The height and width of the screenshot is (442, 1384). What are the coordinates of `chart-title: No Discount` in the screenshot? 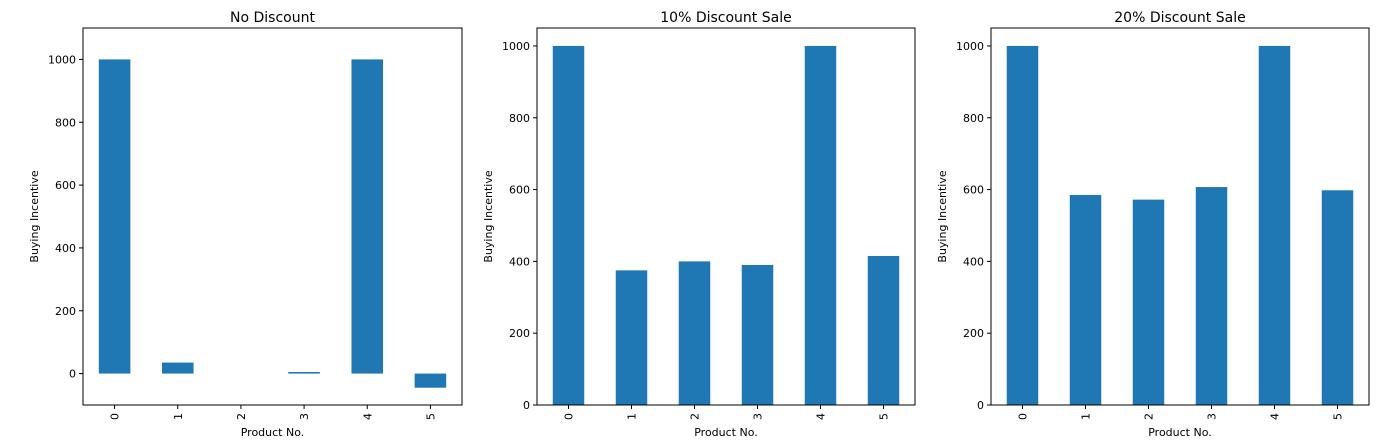 It's located at (272, 18).